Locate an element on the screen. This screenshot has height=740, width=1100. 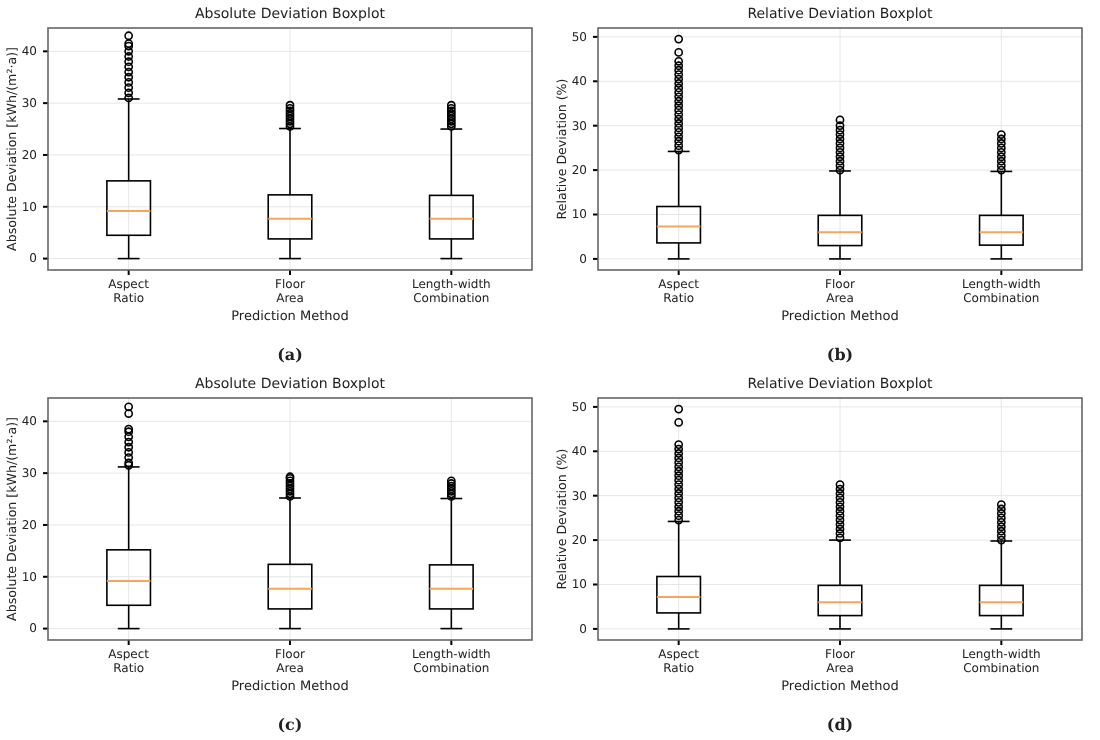
text: (b) is located at coordinates (840, 354).